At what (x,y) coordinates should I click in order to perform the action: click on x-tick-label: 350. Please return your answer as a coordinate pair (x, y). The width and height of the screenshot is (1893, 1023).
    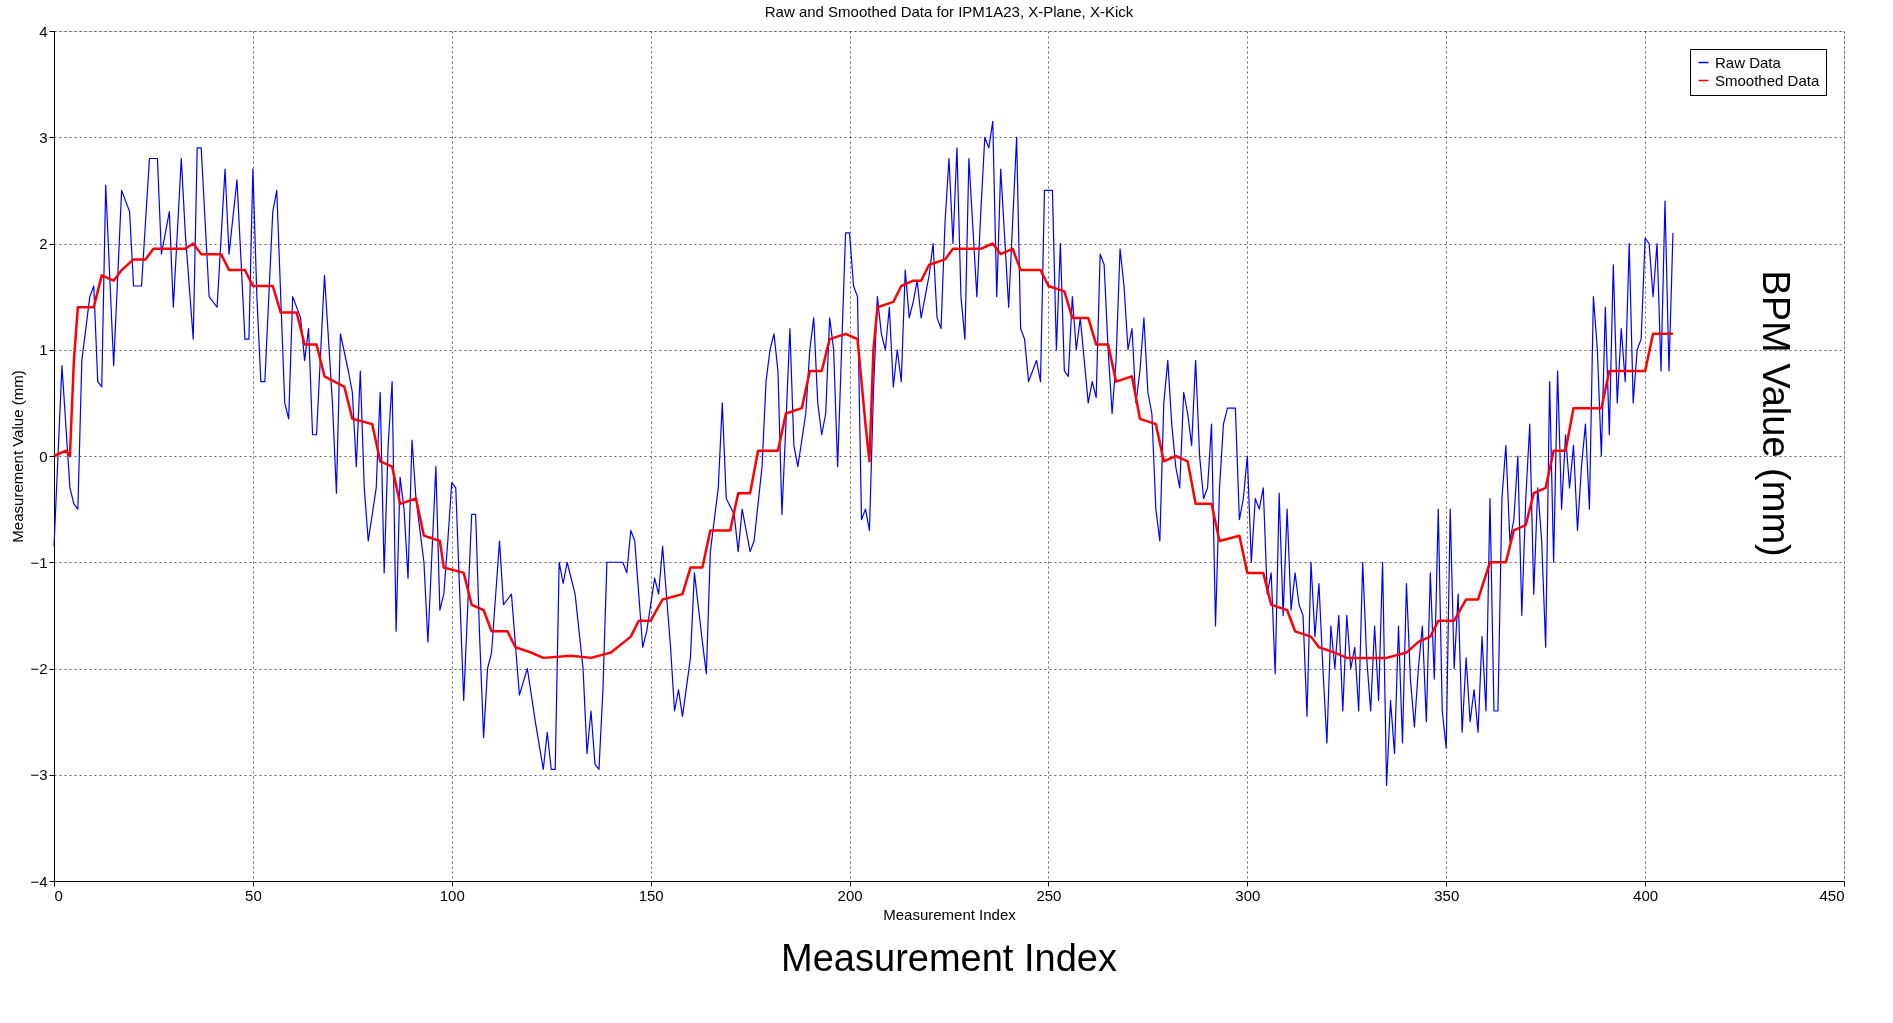
    Looking at the image, I should click on (1447, 895).